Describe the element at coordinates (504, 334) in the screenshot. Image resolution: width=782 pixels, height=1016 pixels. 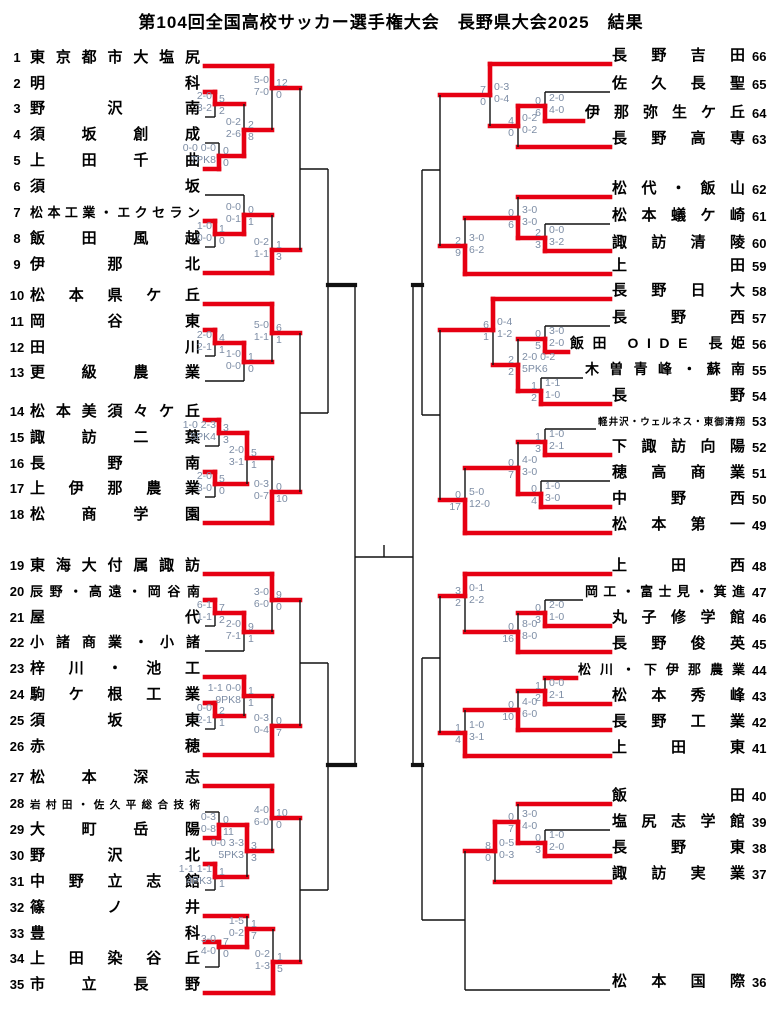
I see `score-half2-43: 1-2` at that location.